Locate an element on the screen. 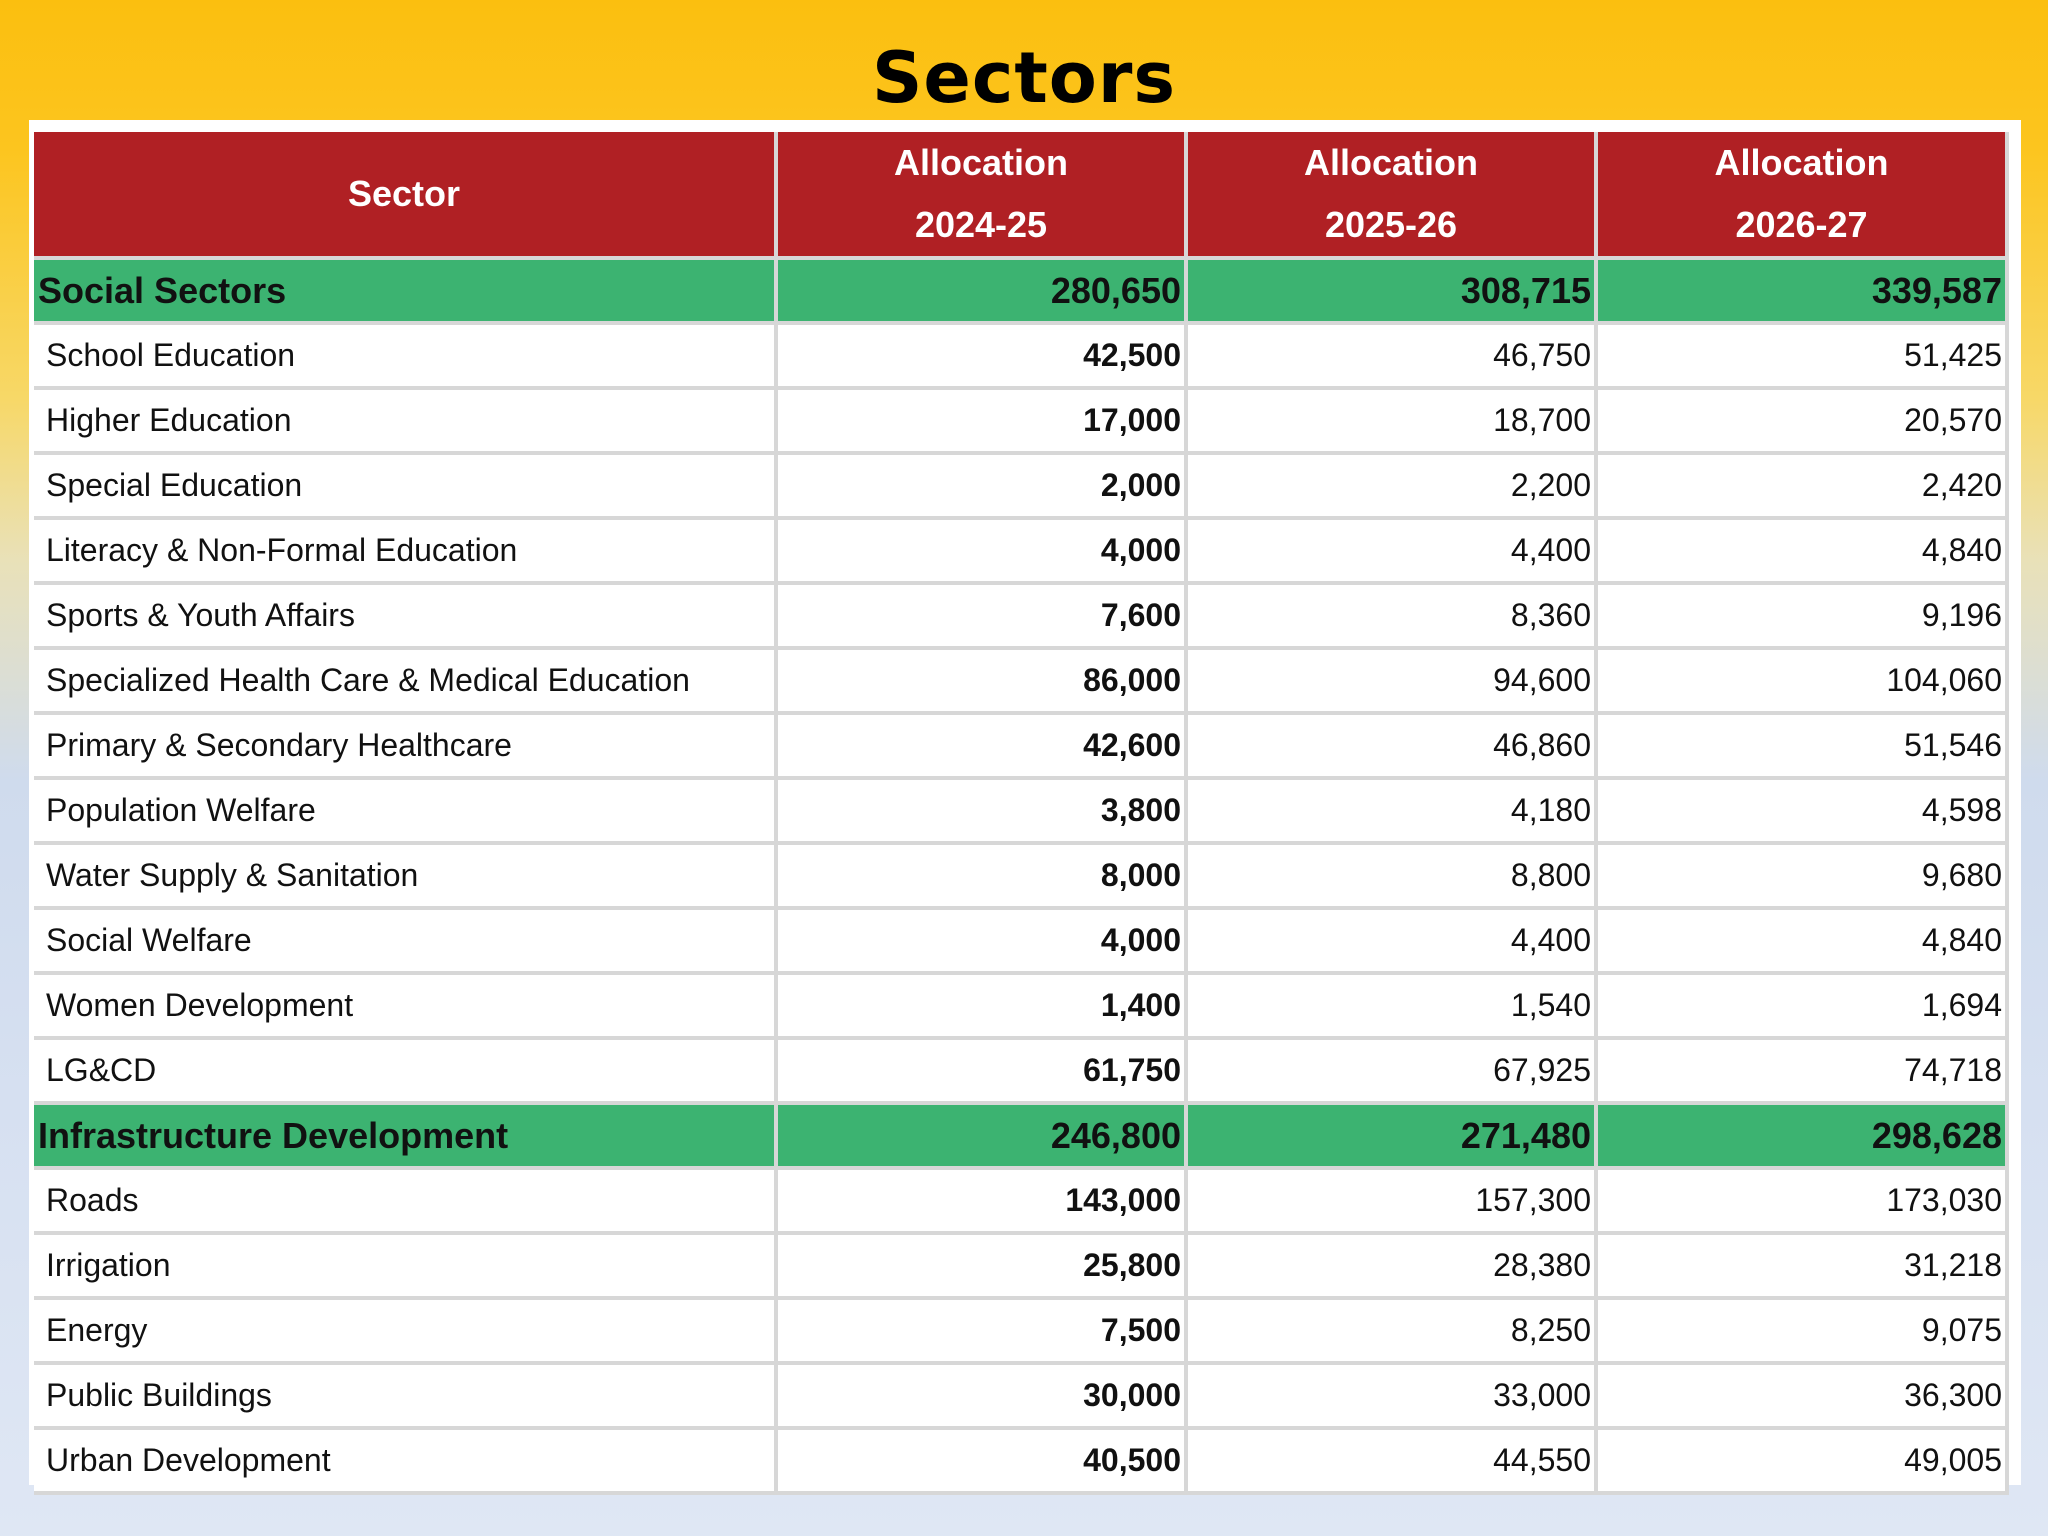  cell-sector: Irrigation is located at coordinates (406, 1267).